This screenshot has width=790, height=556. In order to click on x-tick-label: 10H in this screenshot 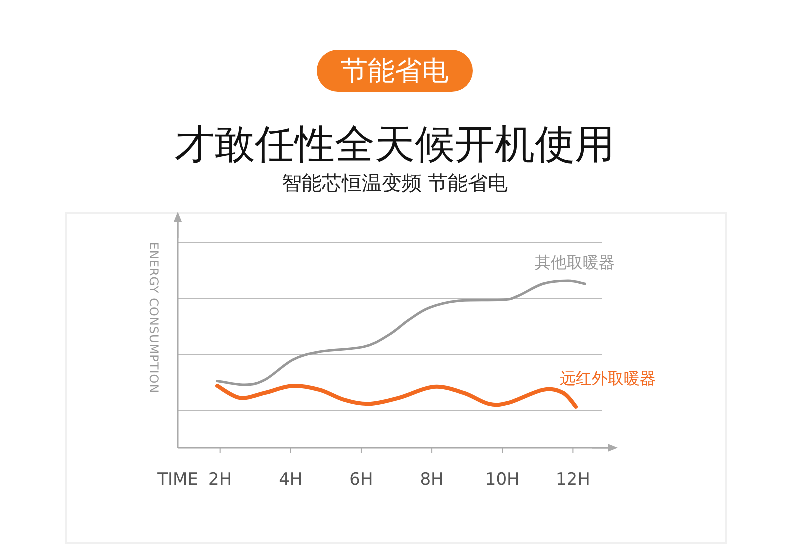, I will do `click(502, 480)`.